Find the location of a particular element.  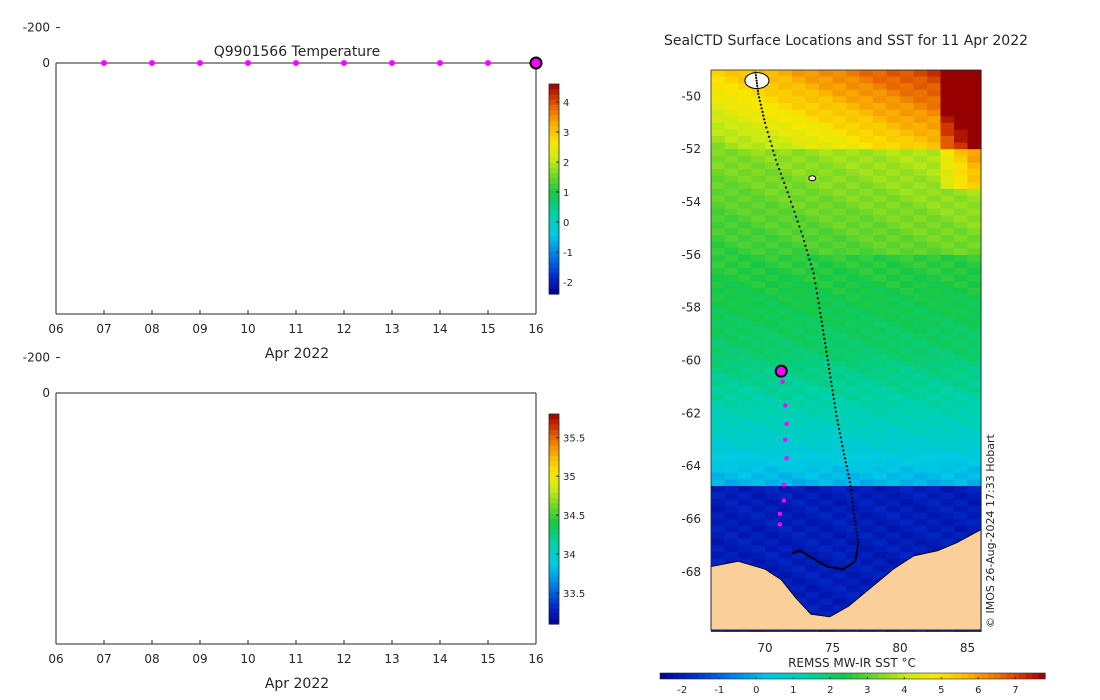

x-tick-label: 15 is located at coordinates (487, 659).